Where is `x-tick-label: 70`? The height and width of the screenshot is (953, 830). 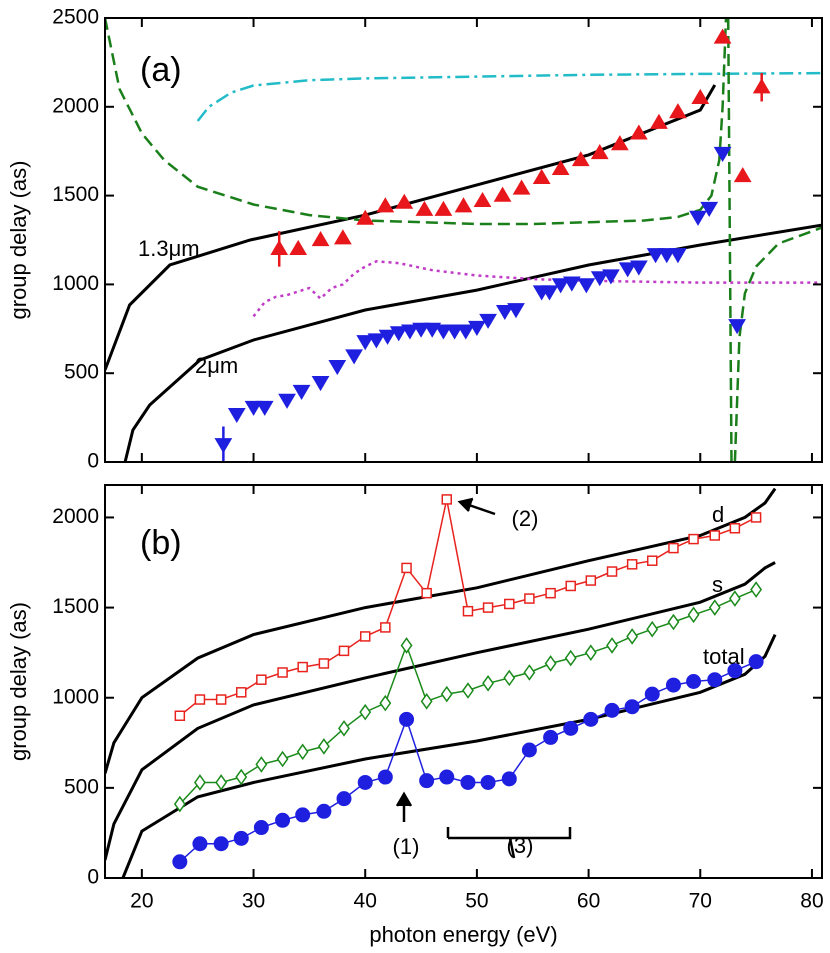 x-tick-label: 70 is located at coordinates (700, 901).